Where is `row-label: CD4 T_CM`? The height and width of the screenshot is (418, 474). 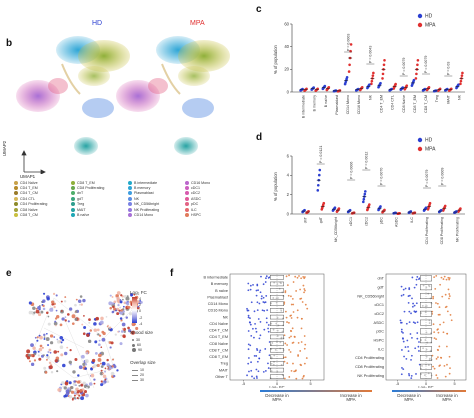 row-label: CD4 T_CM is located at coordinates (218, 331).